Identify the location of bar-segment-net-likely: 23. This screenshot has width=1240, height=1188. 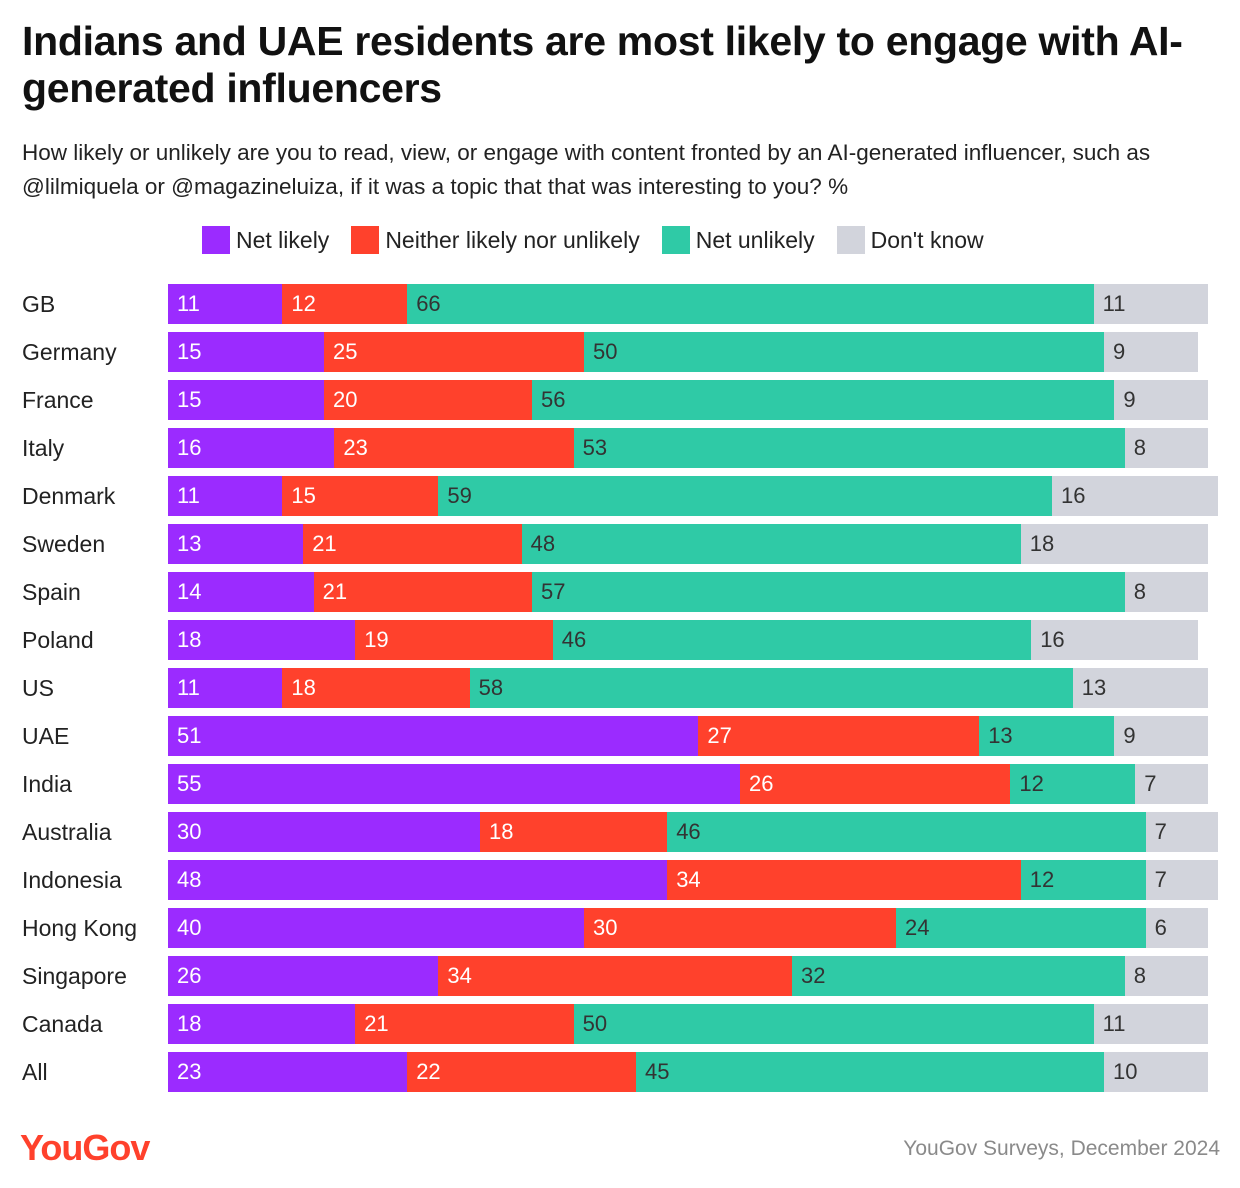
(288, 1072).